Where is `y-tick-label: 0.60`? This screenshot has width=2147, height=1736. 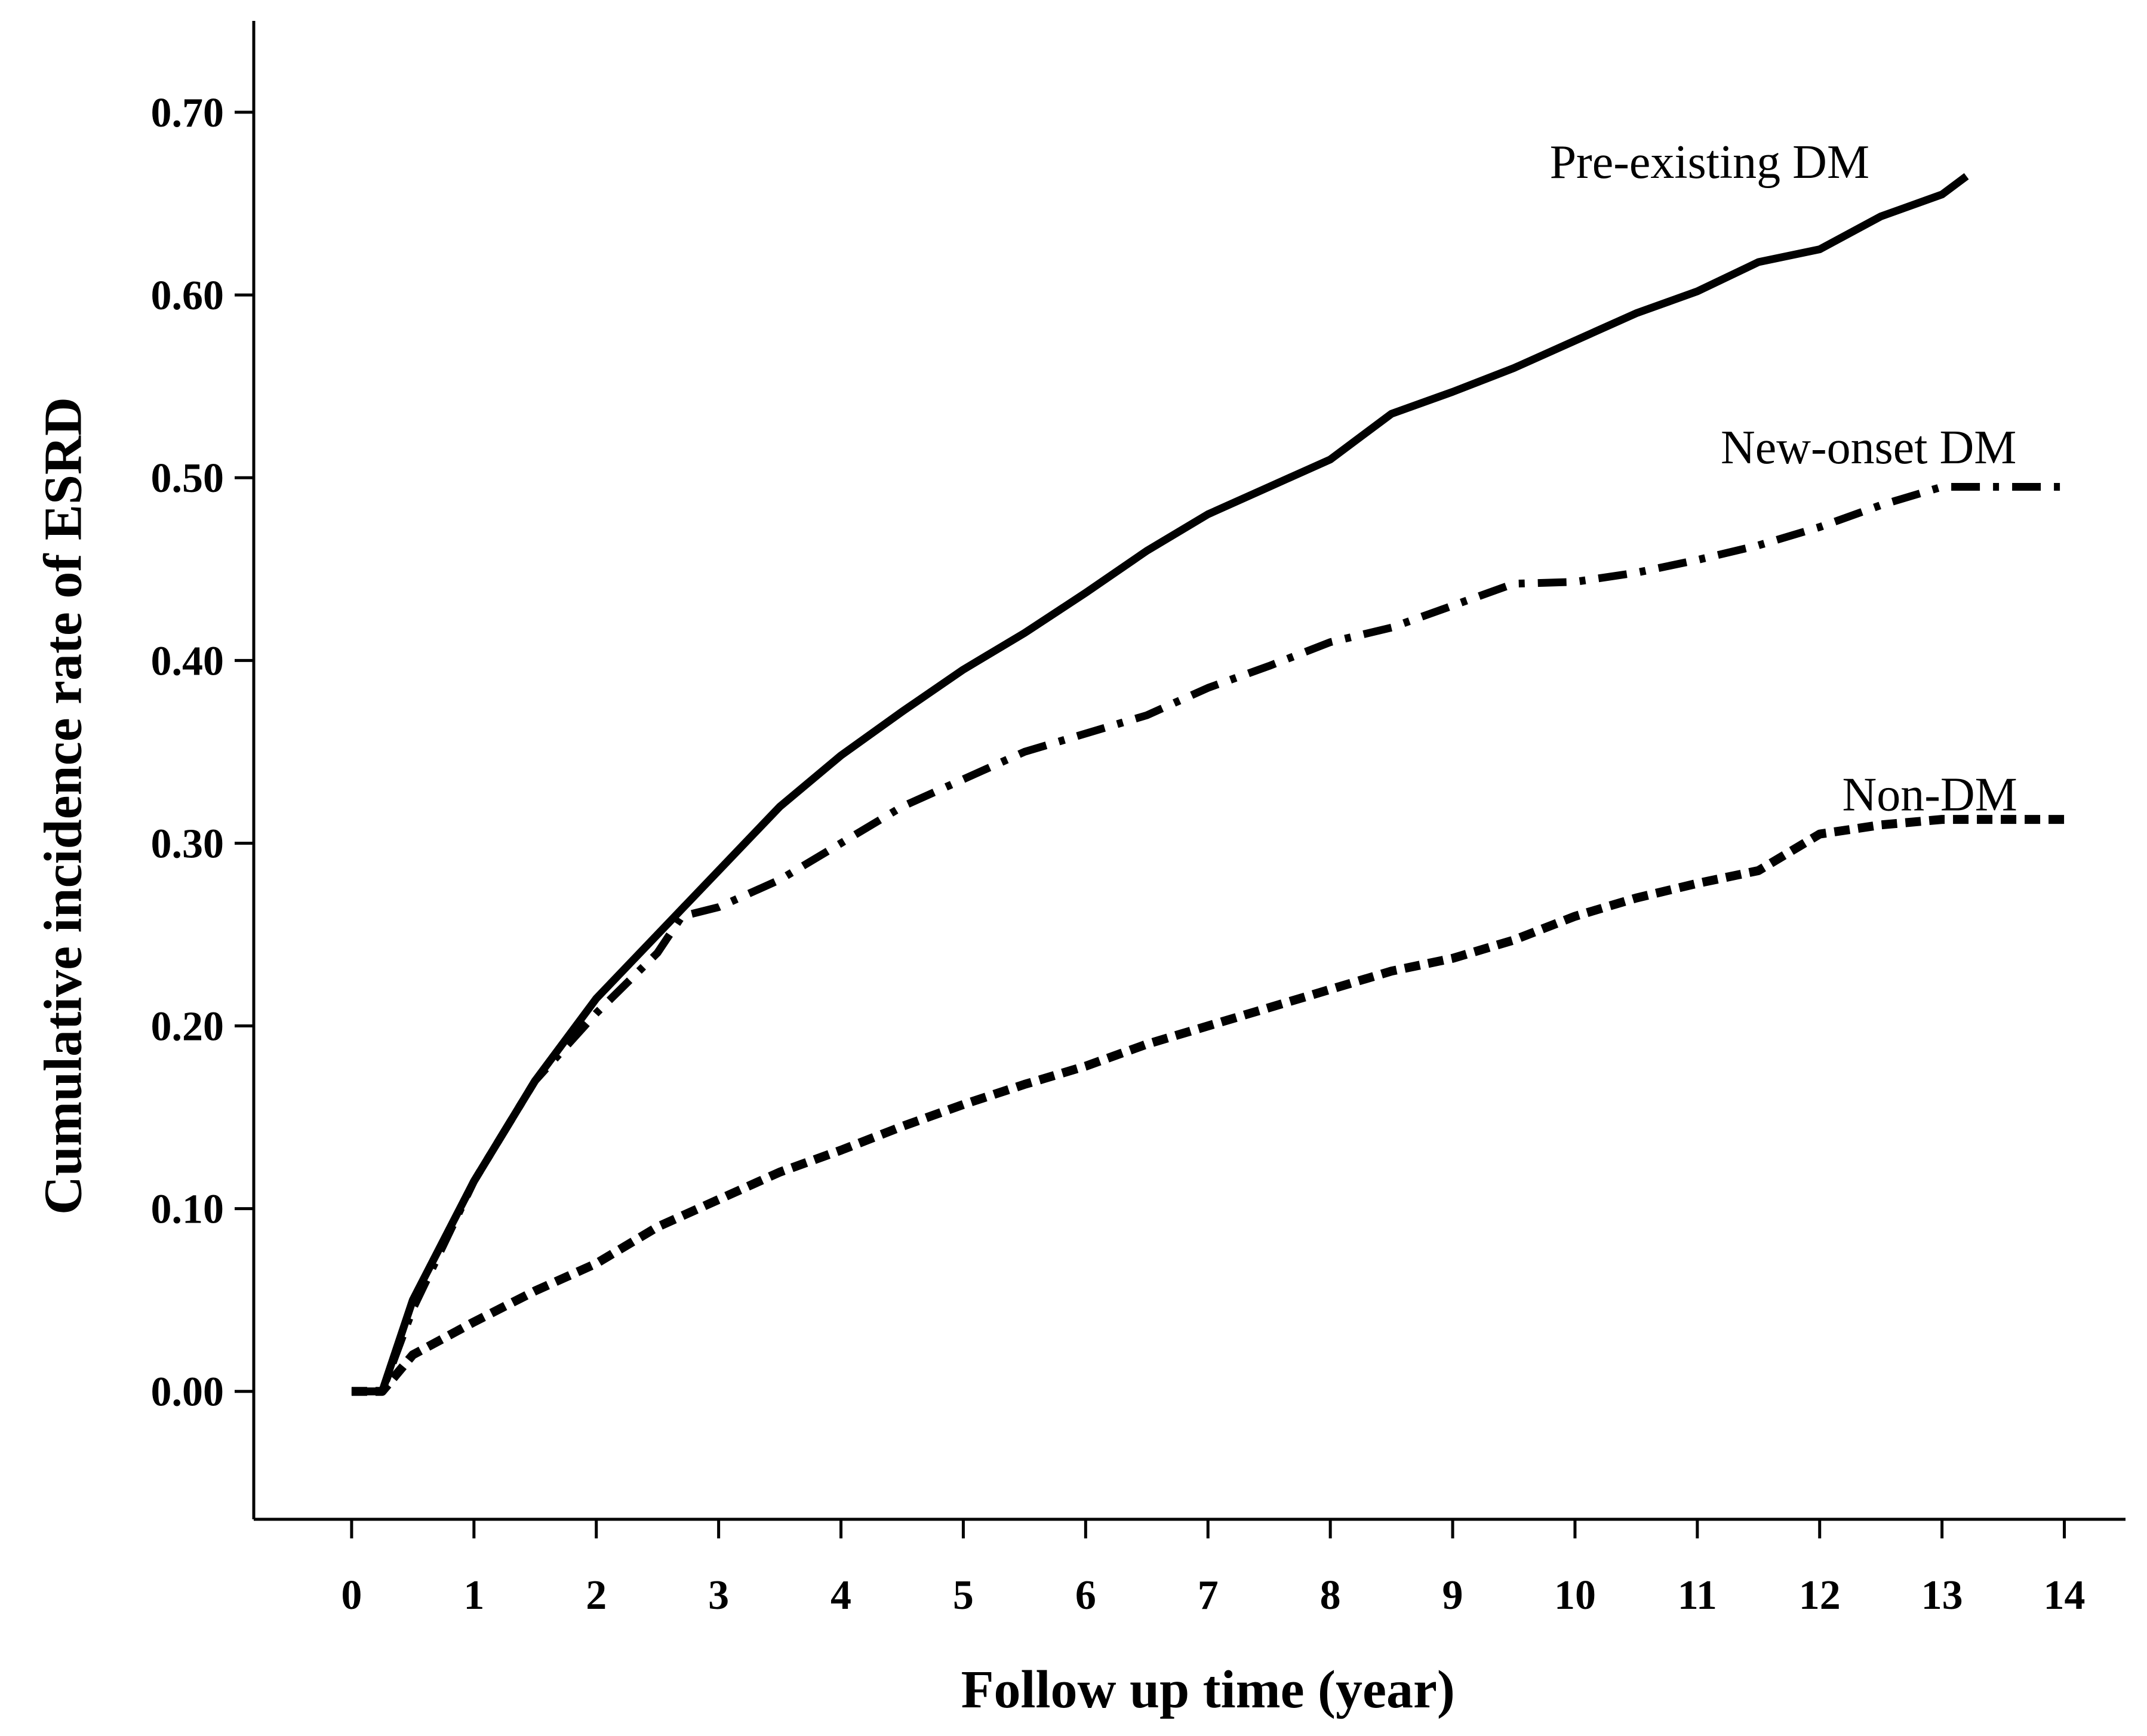 y-tick-label: 0.60 is located at coordinates (187, 296).